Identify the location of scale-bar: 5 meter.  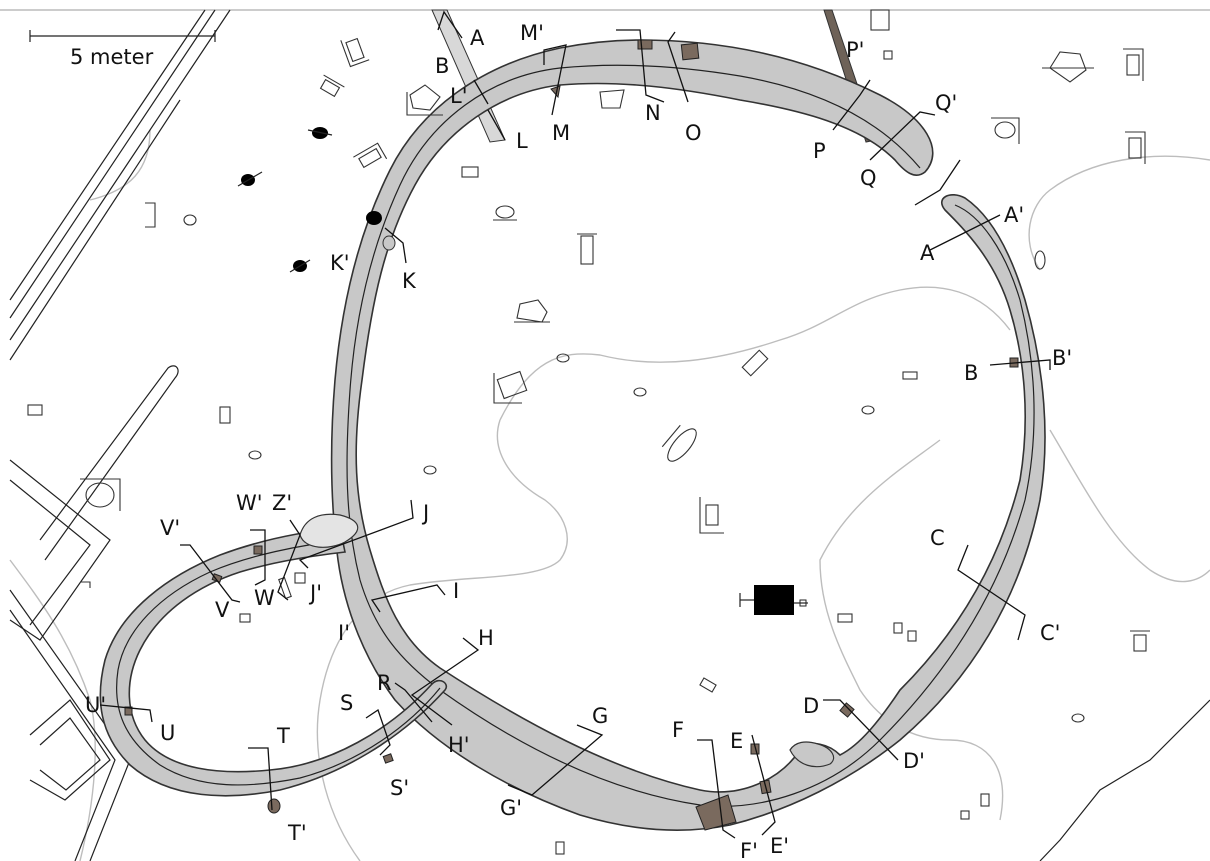
(122, 49).